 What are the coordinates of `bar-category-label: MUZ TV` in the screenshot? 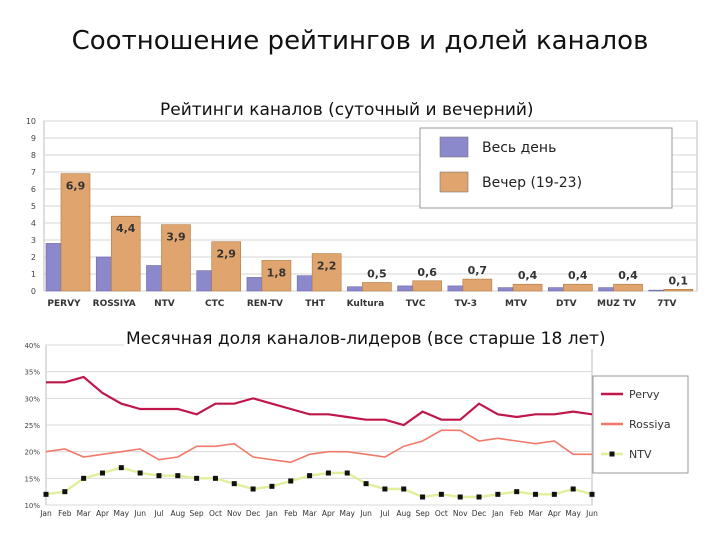 It's located at (616, 304).